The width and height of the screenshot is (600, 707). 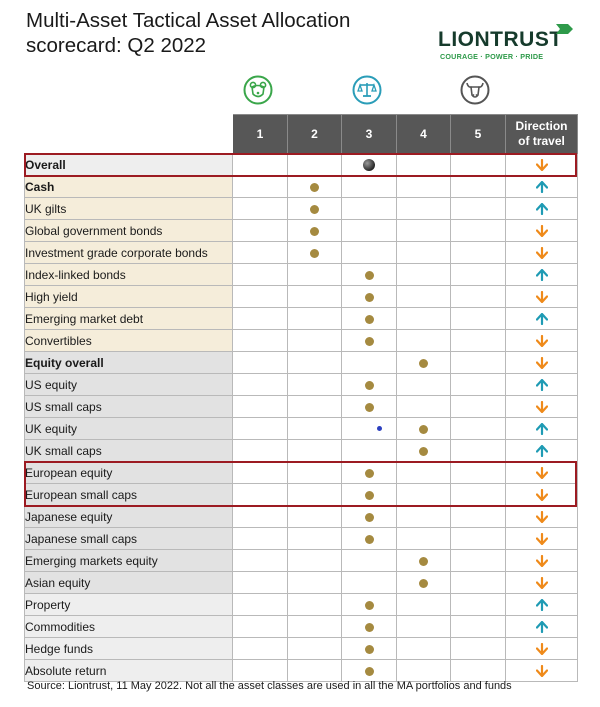 What do you see at coordinates (128, 472) in the screenshot?
I see `asset-class-label: European equity` at bounding box center [128, 472].